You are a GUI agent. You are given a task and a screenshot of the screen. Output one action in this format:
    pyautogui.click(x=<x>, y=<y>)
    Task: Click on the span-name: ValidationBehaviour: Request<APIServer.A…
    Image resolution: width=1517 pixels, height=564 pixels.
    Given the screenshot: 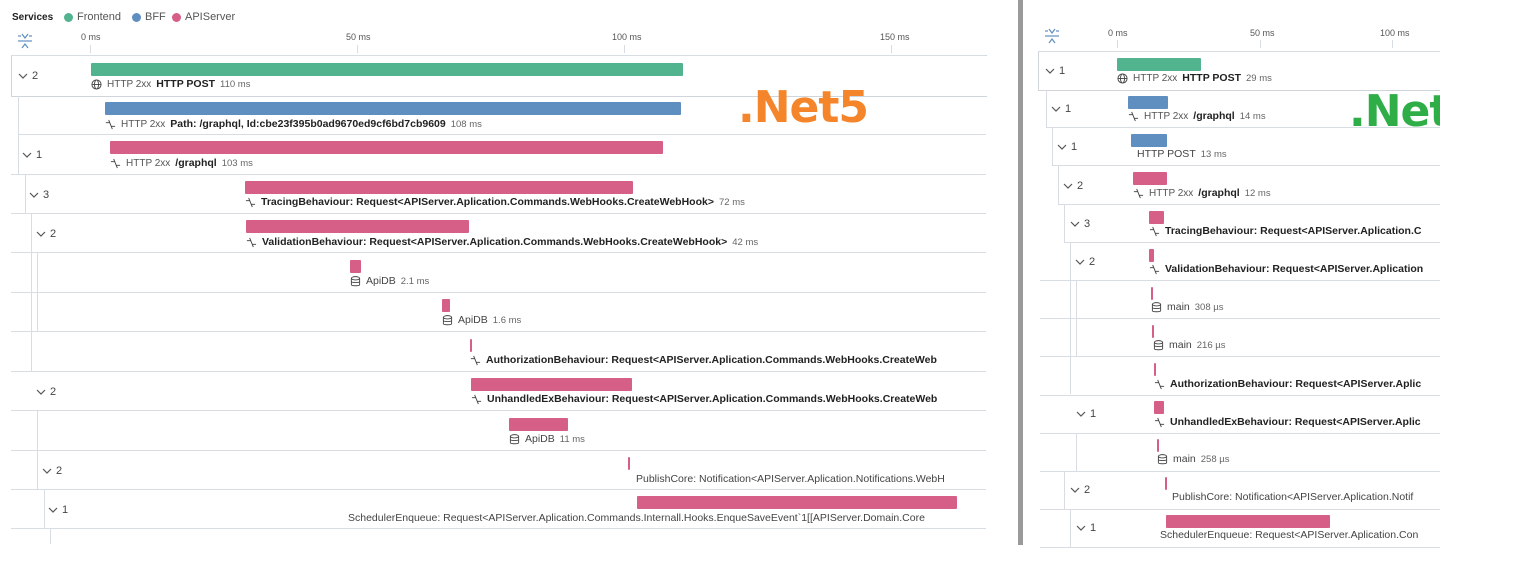 What is the action you would take?
    pyautogui.click(x=495, y=242)
    